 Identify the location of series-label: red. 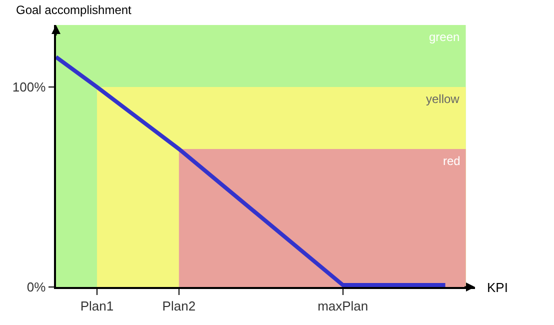
(451, 161).